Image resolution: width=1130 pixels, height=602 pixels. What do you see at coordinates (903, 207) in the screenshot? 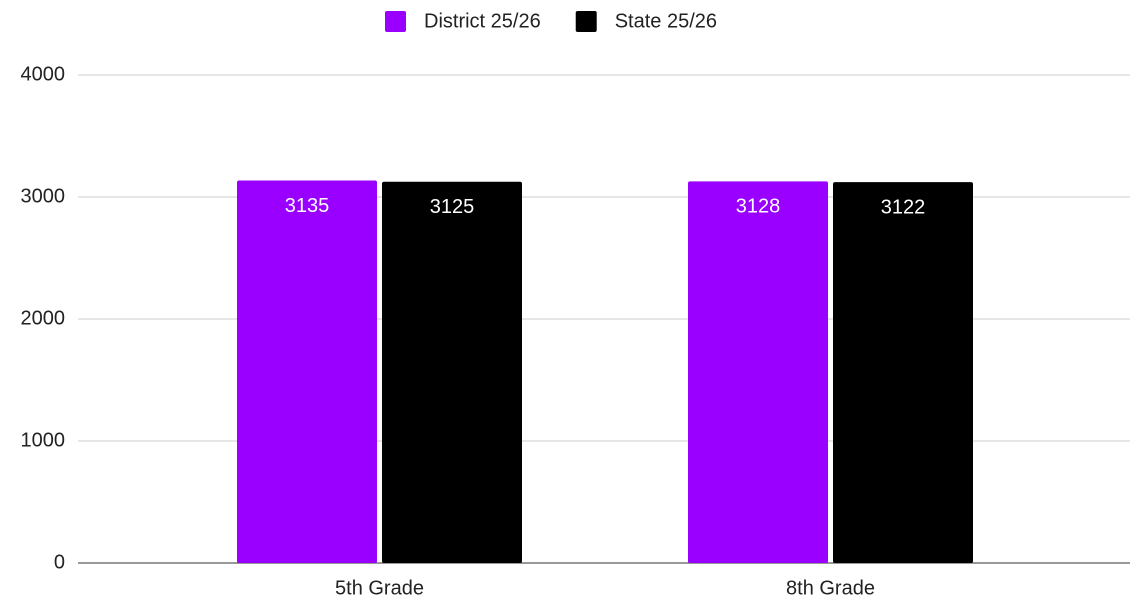
I see `data-label: 3122` at bounding box center [903, 207].